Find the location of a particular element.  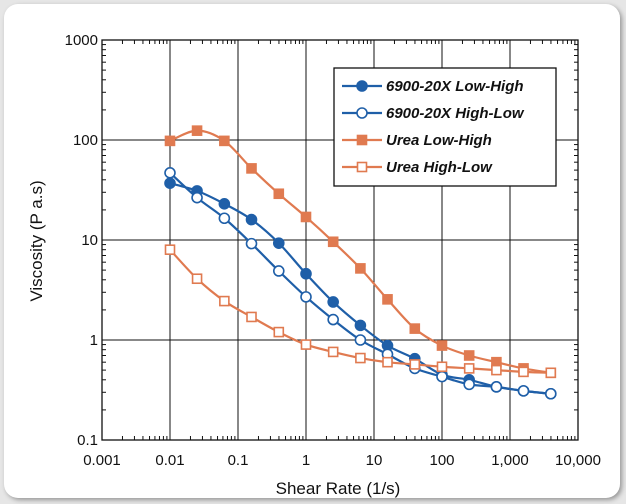

legend-item: Urea Low-High is located at coordinates (417, 140).